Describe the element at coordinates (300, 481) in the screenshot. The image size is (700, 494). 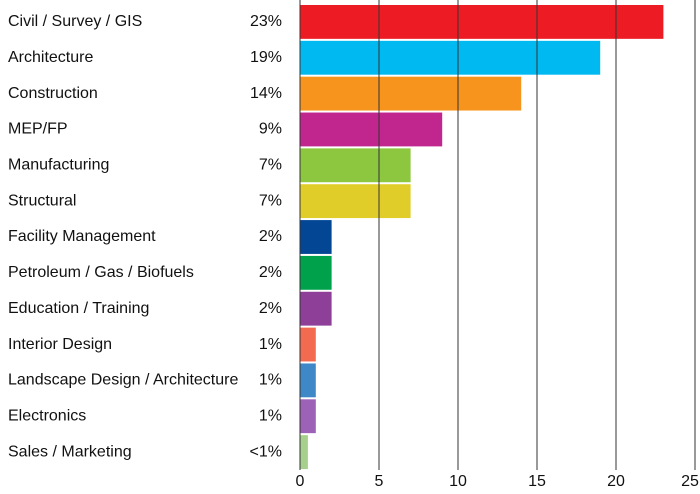
I see `x-tick-label: 0` at that location.